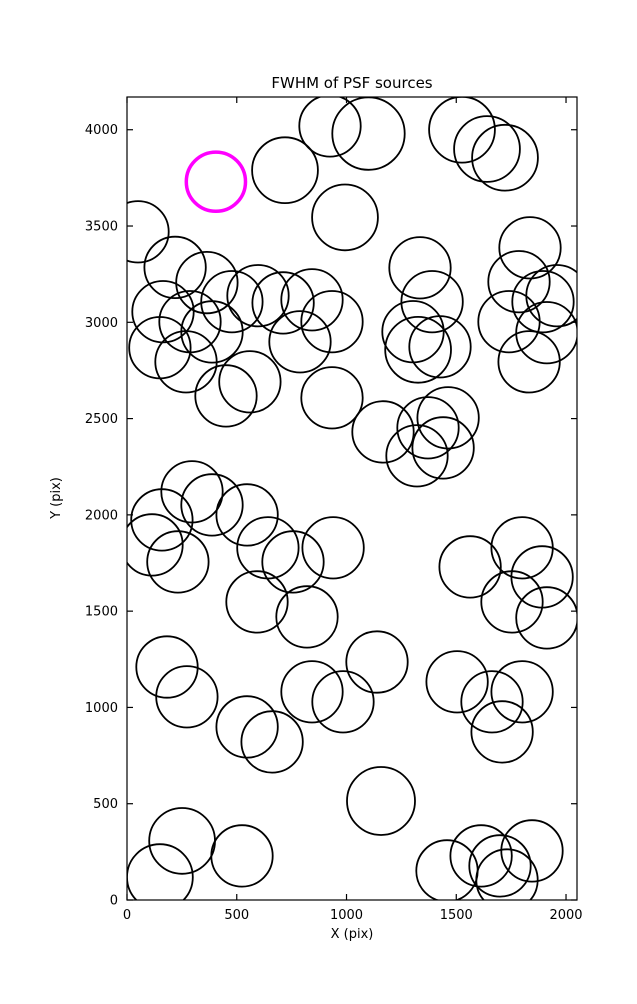 The width and height of the screenshot is (637, 1004). I want to click on x-tick-label: 0, so click(127, 915).